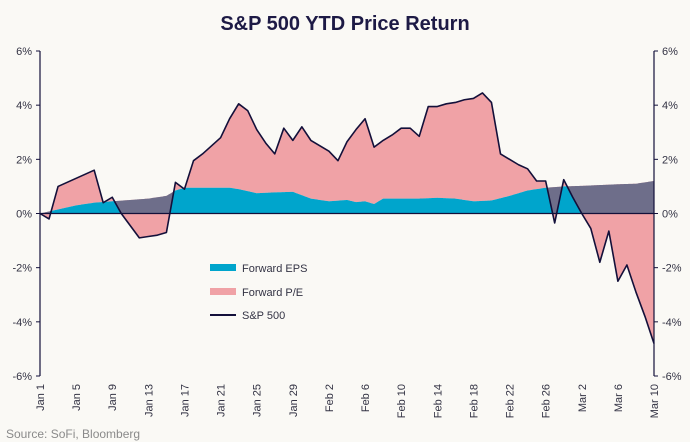 The height and width of the screenshot is (442, 690). I want to click on legend-label-sp500: S&P 500, so click(263, 316).